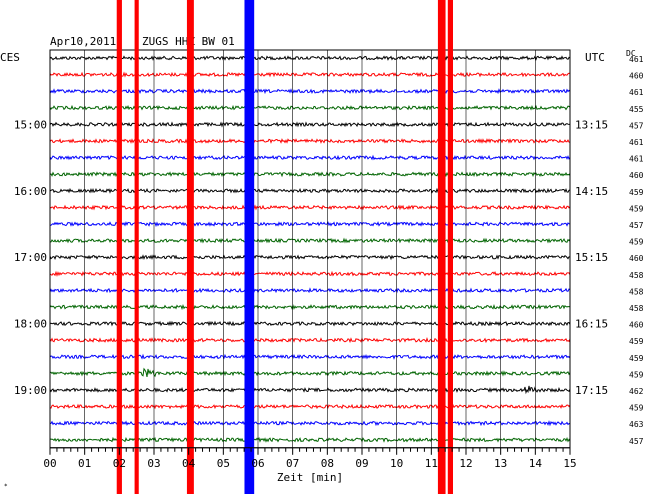  I want to click on right-time-label: 14:15, so click(591, 191).